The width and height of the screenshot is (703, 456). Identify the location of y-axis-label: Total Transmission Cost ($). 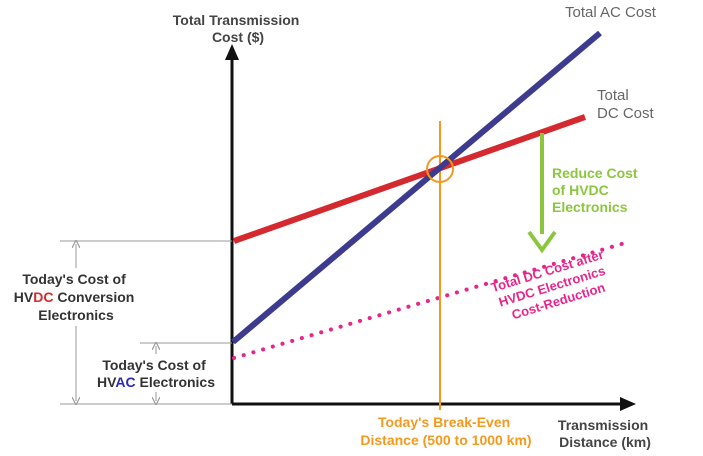
(238, 28).